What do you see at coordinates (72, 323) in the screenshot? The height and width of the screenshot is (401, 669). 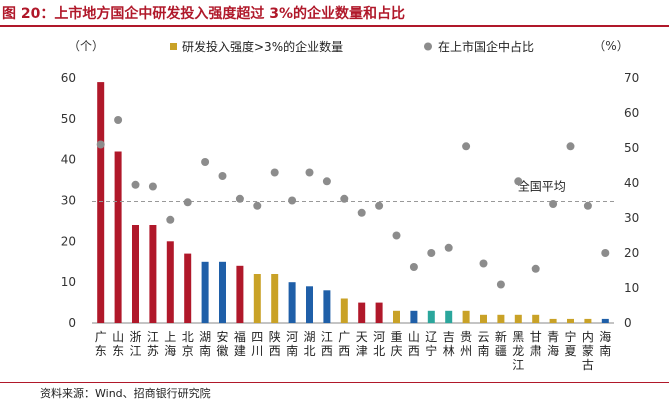 I see `left-tick-label: 0` at bounding box center [72, 323].